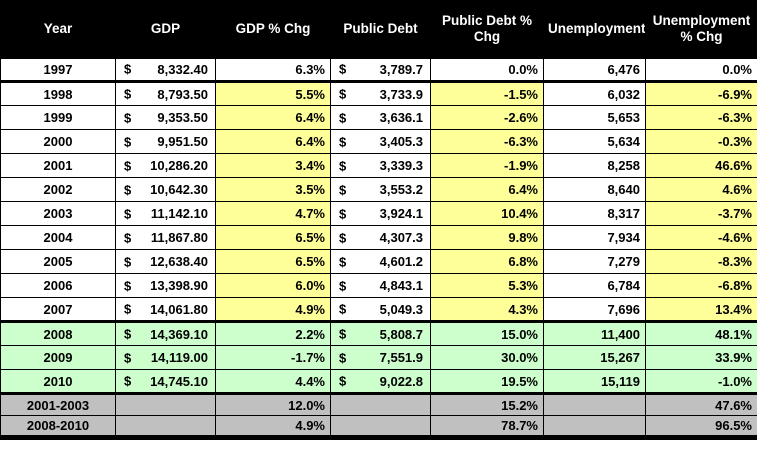 The height and width of the screenshot is (461, 757). What do you see at coordinates (594, 285) in the screenshot?
I see `cell-unemployment: 6,784` at bounding box center [594, 285].